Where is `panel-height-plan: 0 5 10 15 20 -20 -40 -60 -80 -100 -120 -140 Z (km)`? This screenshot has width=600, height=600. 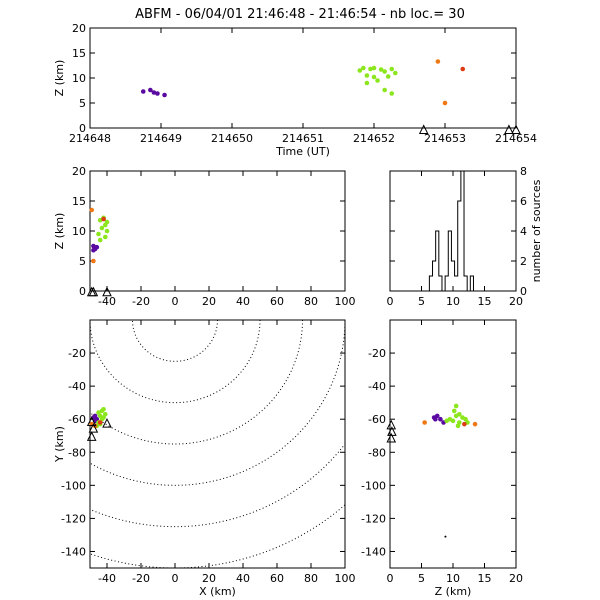
panel-height-plan: 0 5 10 15 20 -20 -40 -60 -80 -100 -120 -140 Z (km) is located at coordinates (442, 458).